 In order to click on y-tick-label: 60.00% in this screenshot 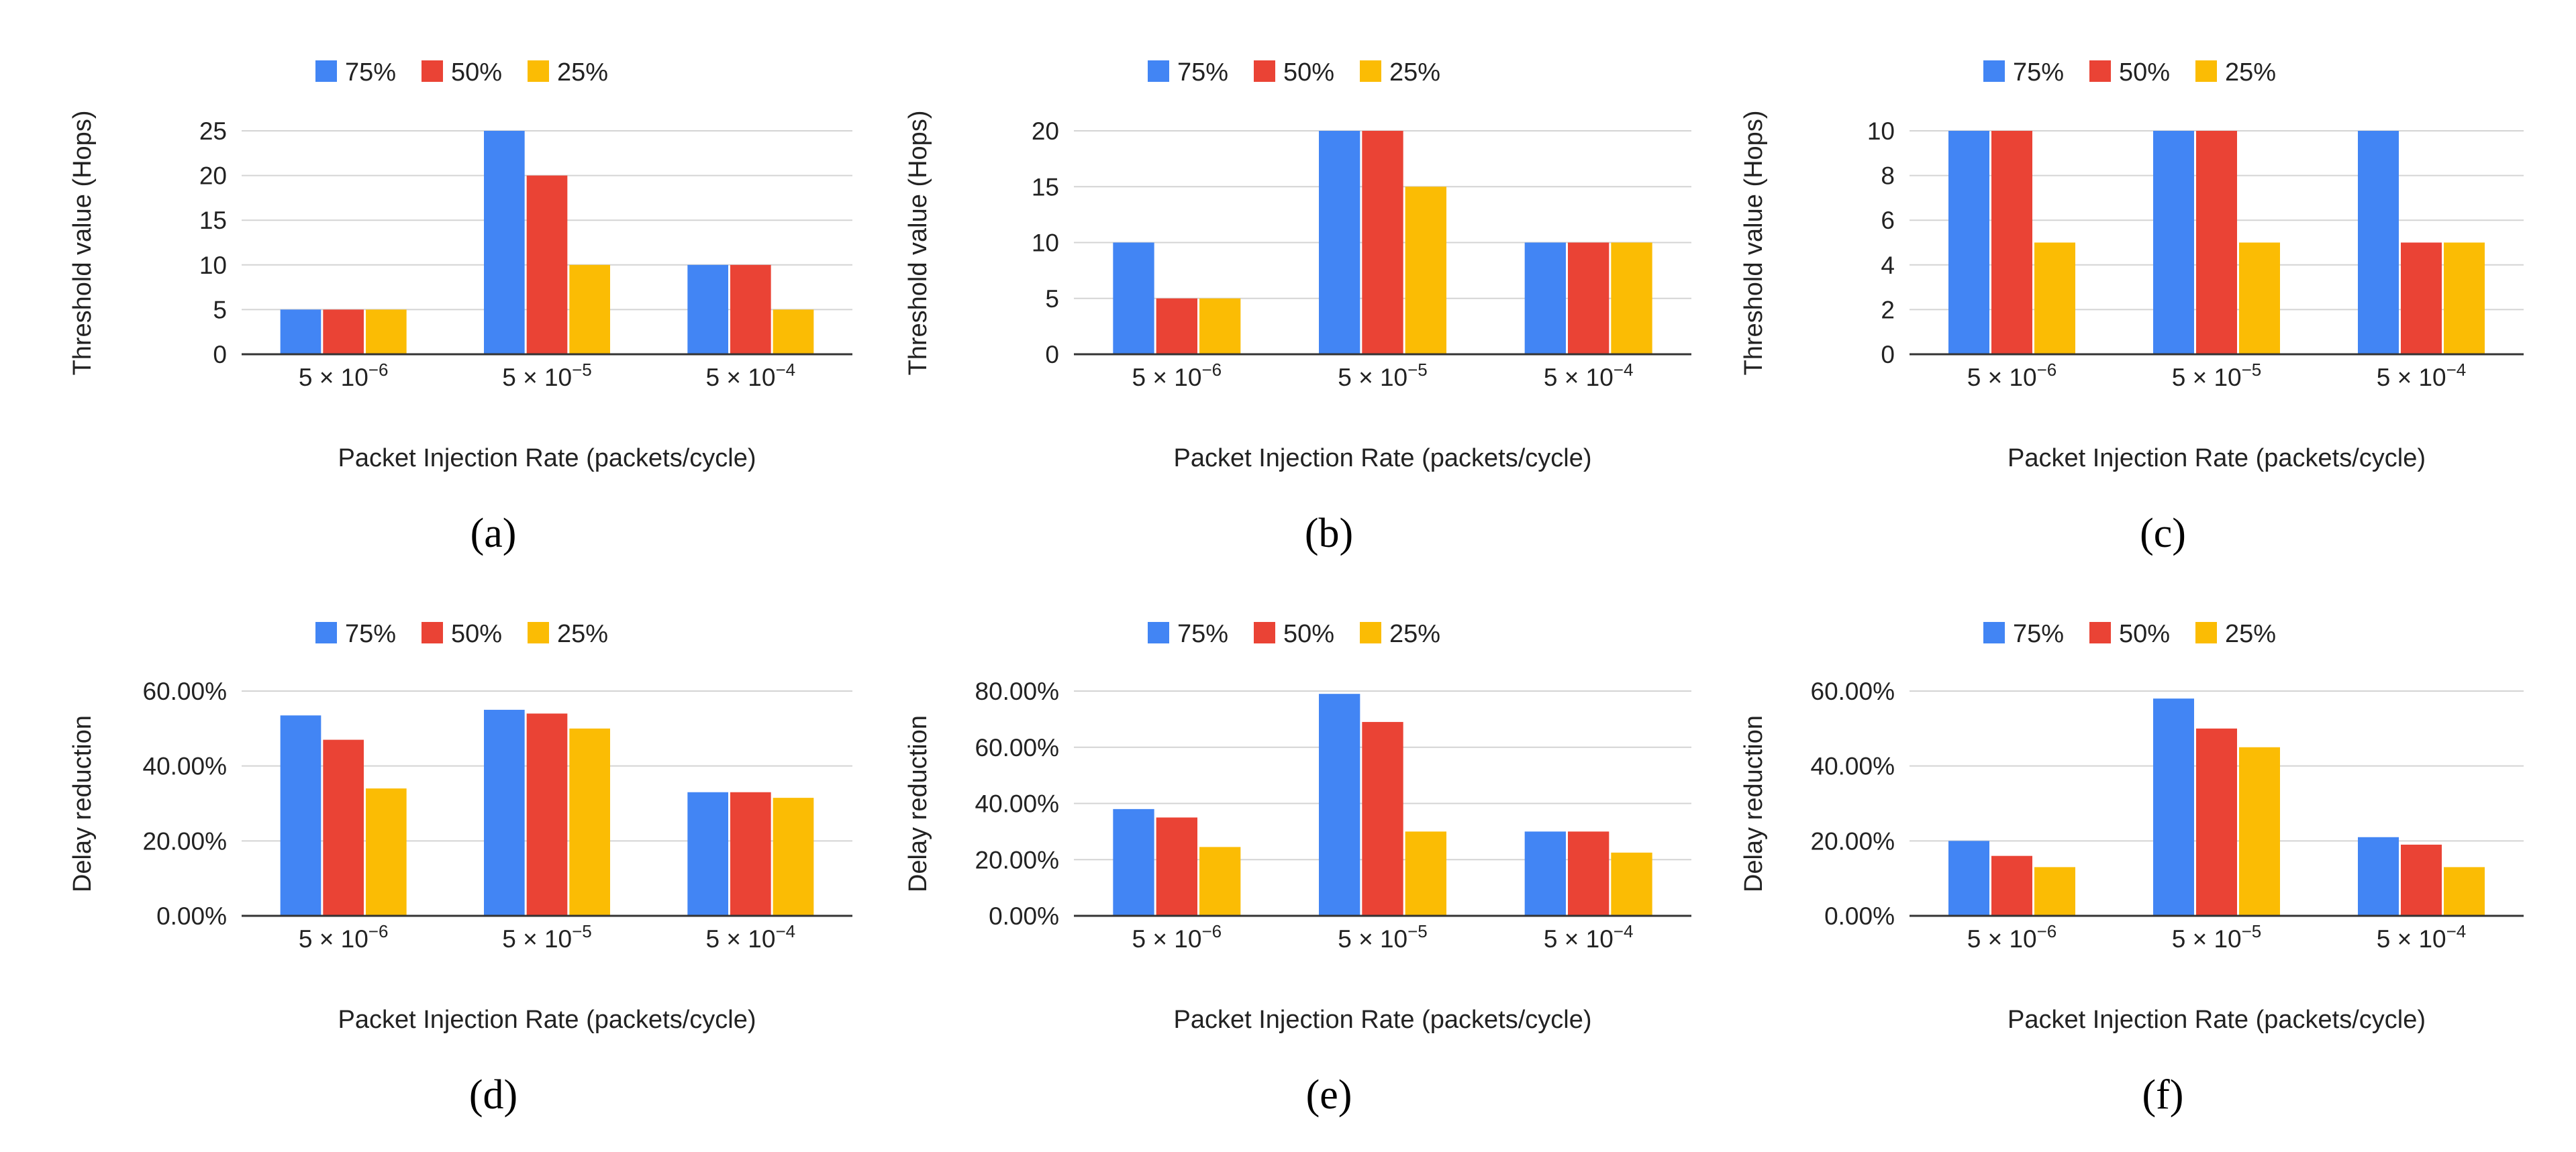, I will do `click(185, 691)`.